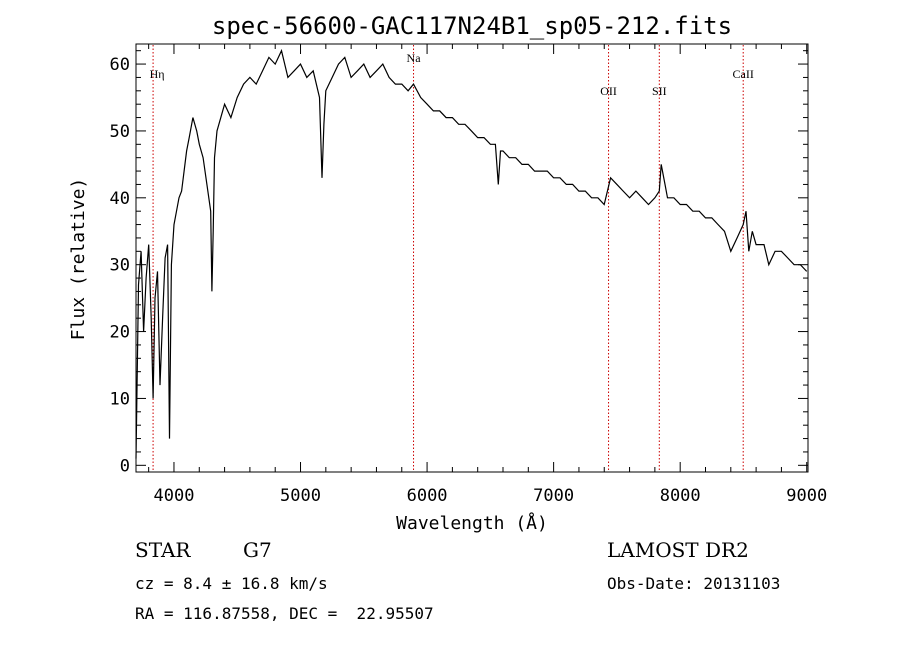 Image resolution: width=900 pixels, height=649 pixels. Describe the element at coordinates (231, 583) in the screenshot. I see `redshift-cz: cz = 8.4 ± 16.8 km/s` at that location.